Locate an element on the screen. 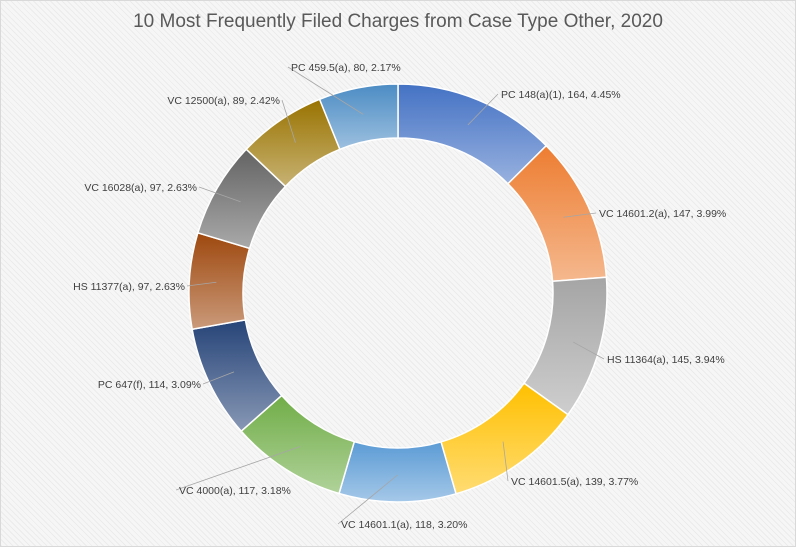 The width and height of the screenshot is (796, 547). slice-hs-11377-a is located at coordinates (219, 281).